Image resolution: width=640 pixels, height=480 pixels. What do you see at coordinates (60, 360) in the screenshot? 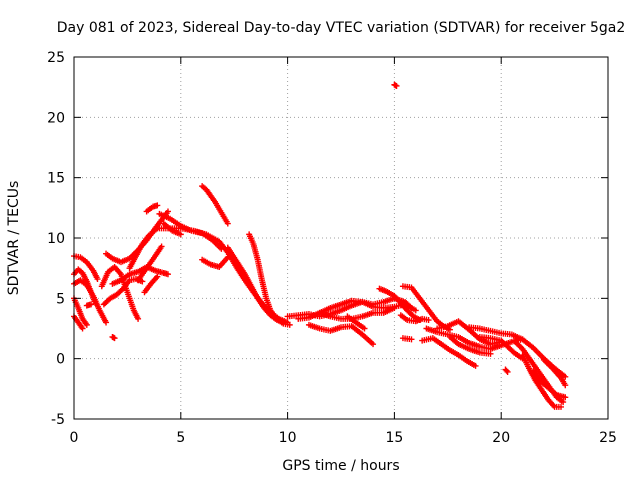
I see `y-tick-label: 0` at bounding box center [60, 360].